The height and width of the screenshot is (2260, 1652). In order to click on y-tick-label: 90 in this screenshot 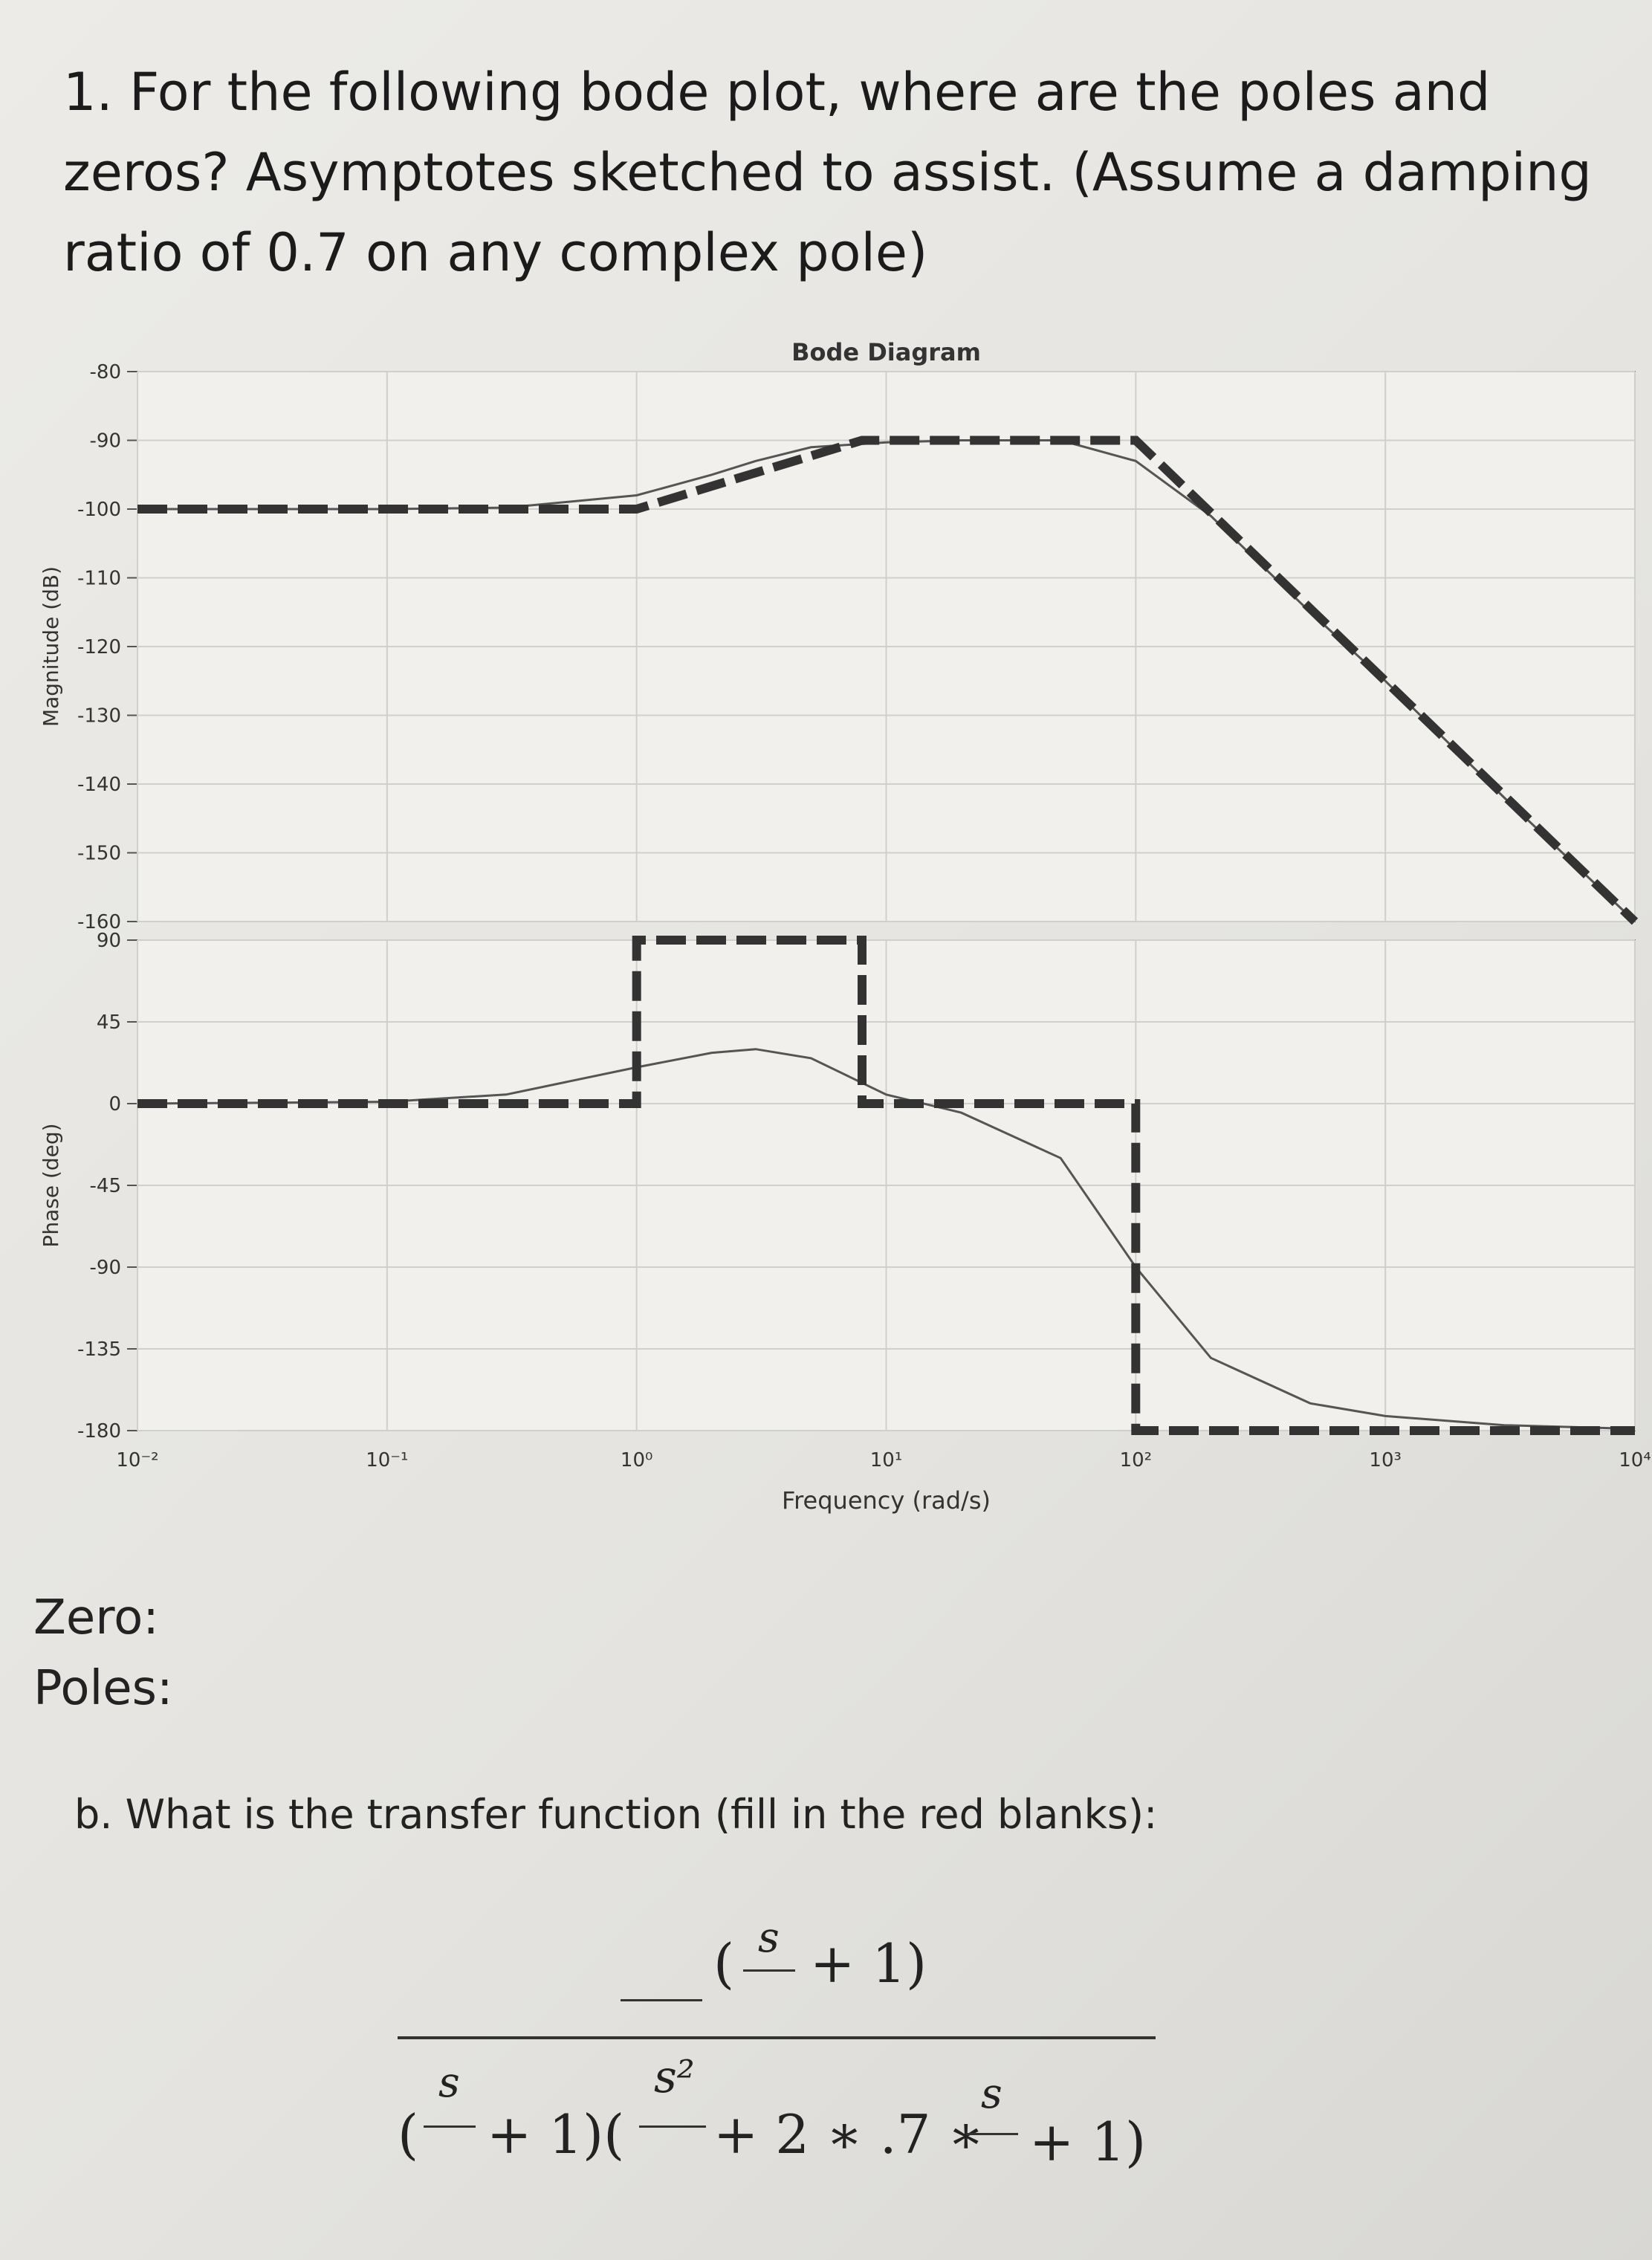, I will do `click(109, 941)`.